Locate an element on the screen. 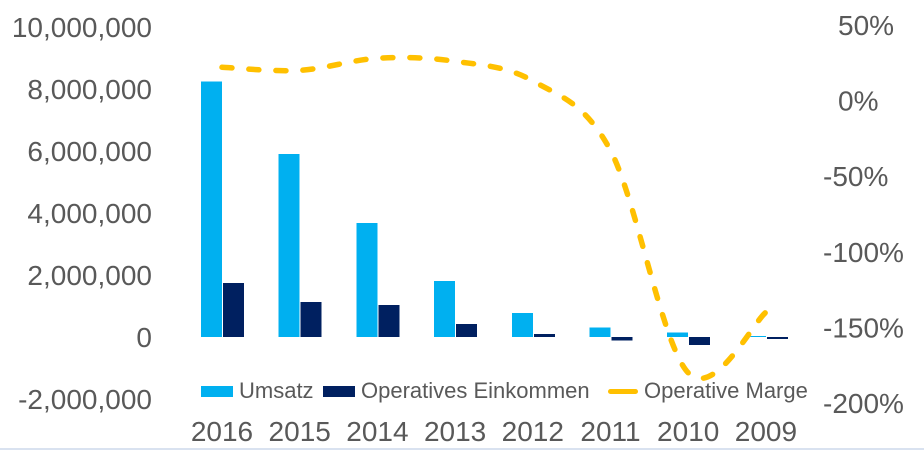 This screenshot has height=454, width=924. bar-einkommen-2012 is located at coordinates (544, 335).